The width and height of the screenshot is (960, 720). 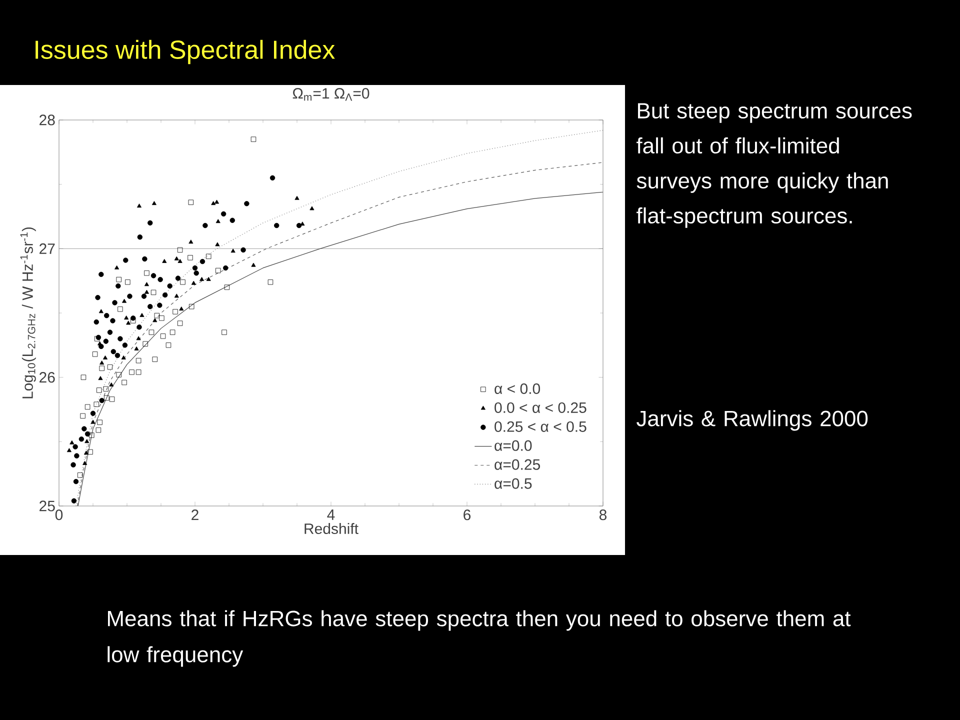 I want to click on x-tick-label: 8, so click(x=603, y=515).